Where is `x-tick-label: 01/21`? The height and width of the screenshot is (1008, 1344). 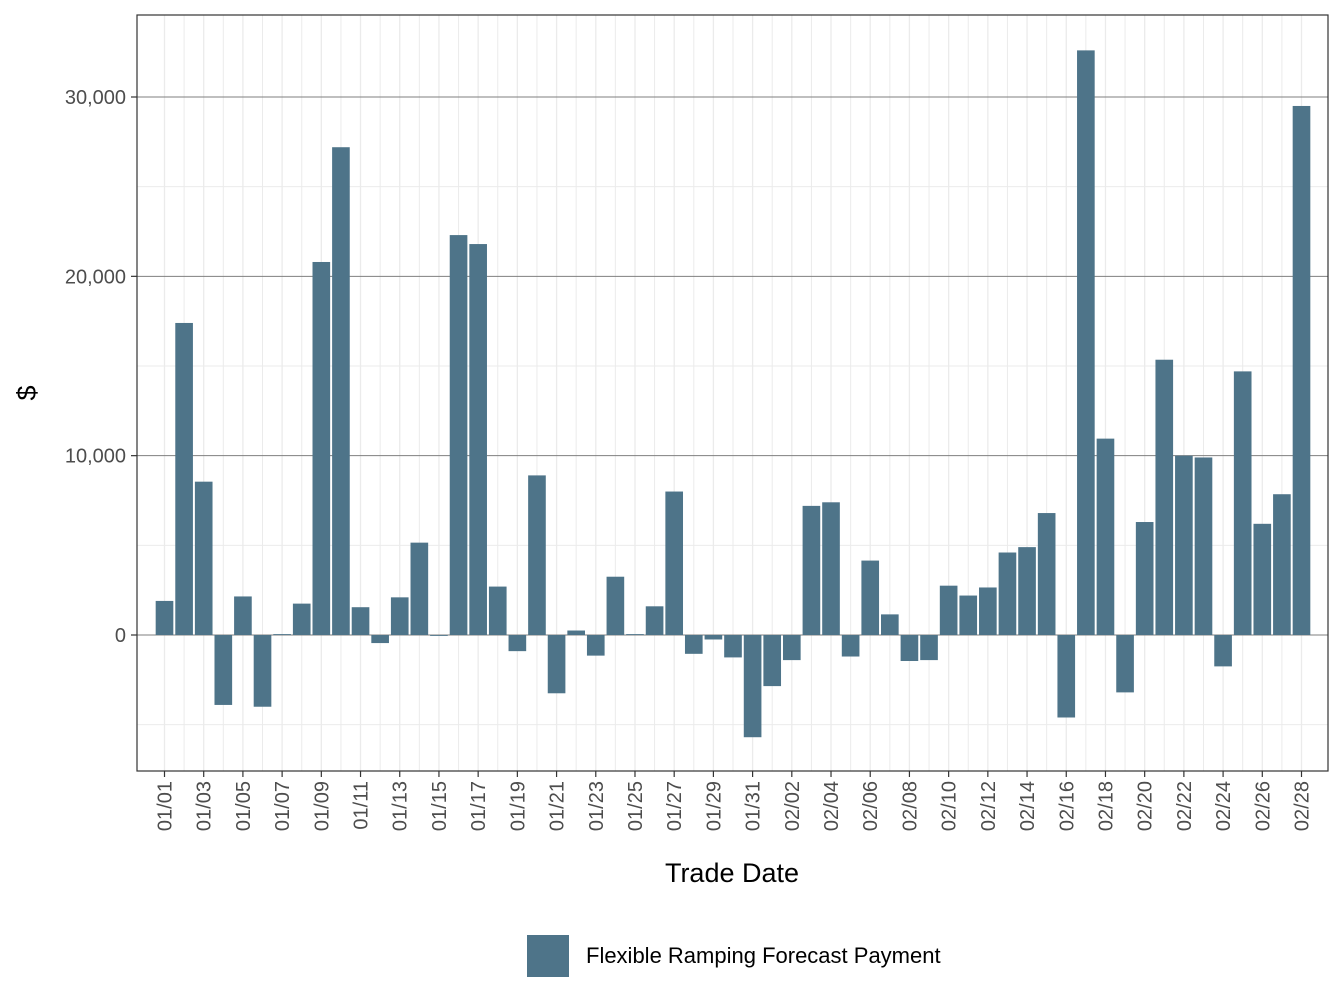 x-tick-label: 01/21 is located at coordinates (558, 806).